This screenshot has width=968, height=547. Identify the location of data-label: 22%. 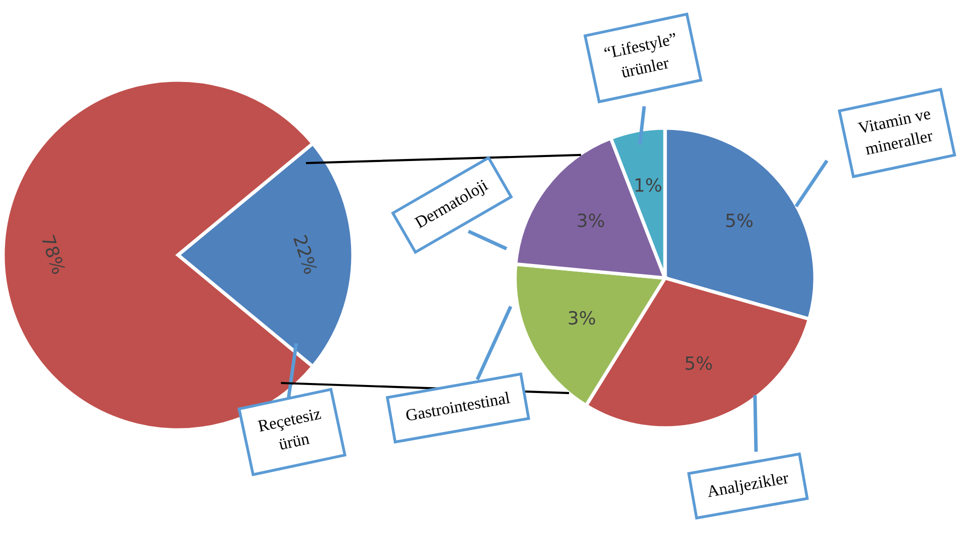
(305, 254).